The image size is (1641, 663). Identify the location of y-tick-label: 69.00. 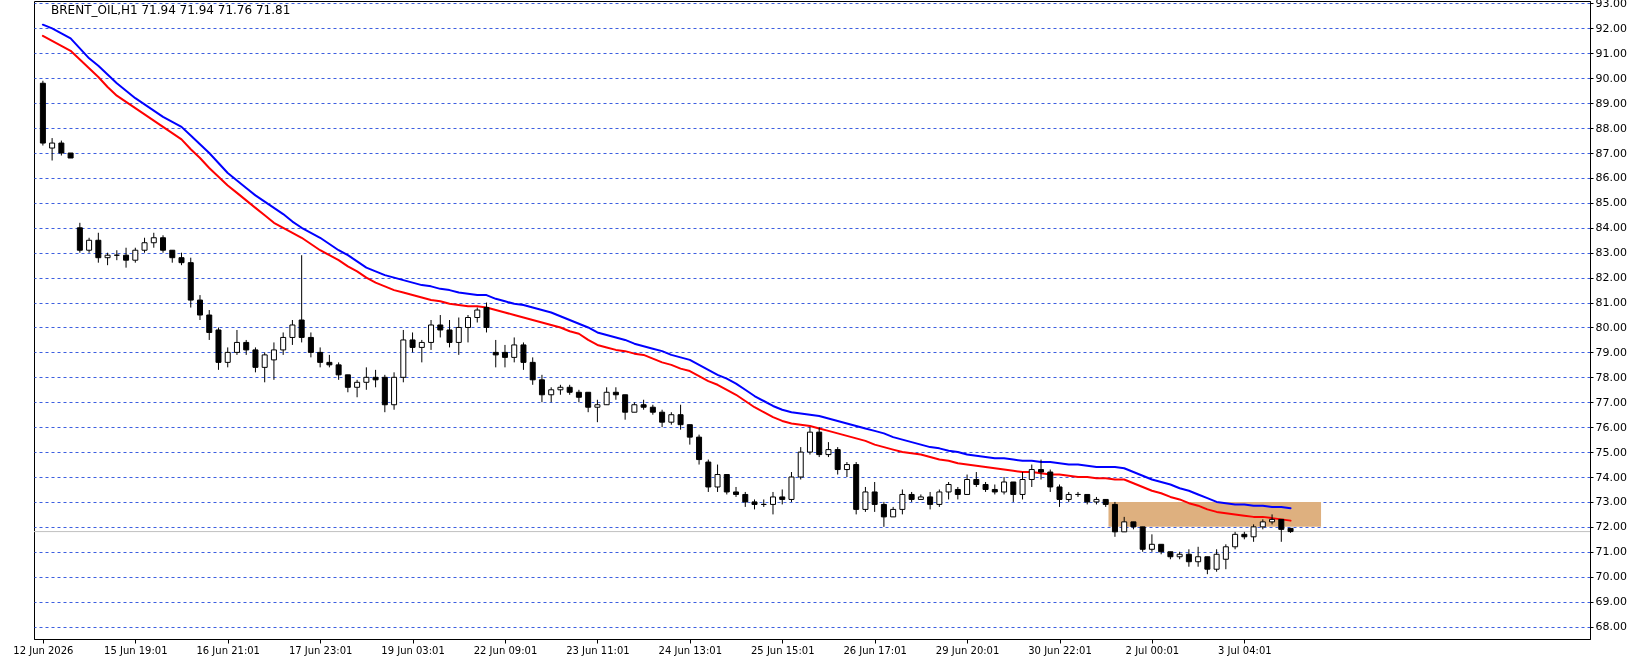
(1611, 602).